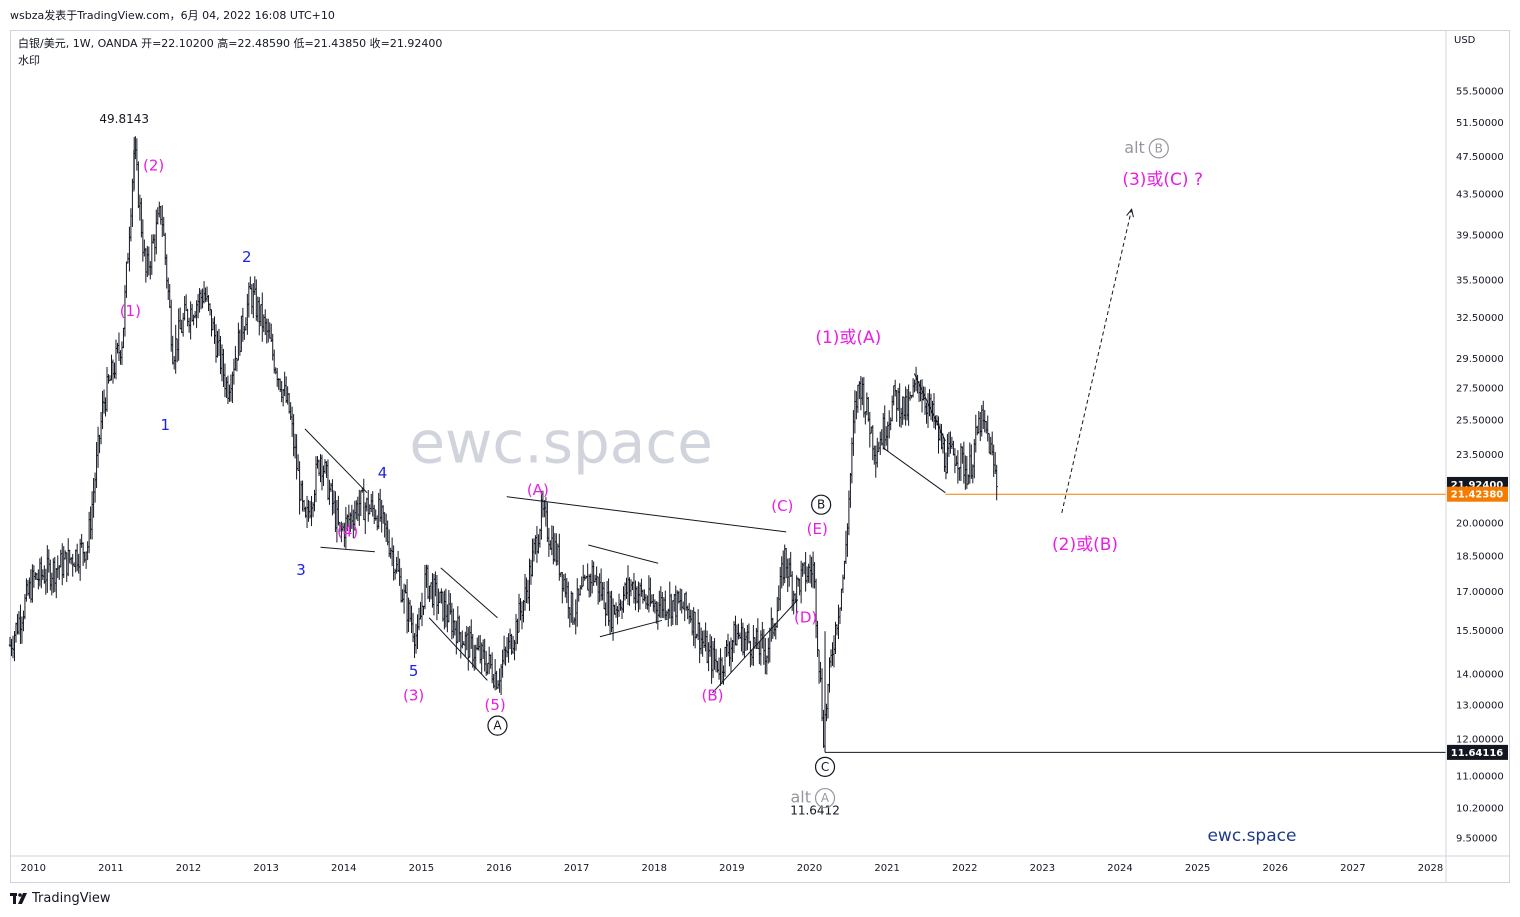 The height and width of the screenshot is (917, 1520). Describe the element at coordinates (805, 617) in the screenshot. I see `wave-label: (D)` at that location.